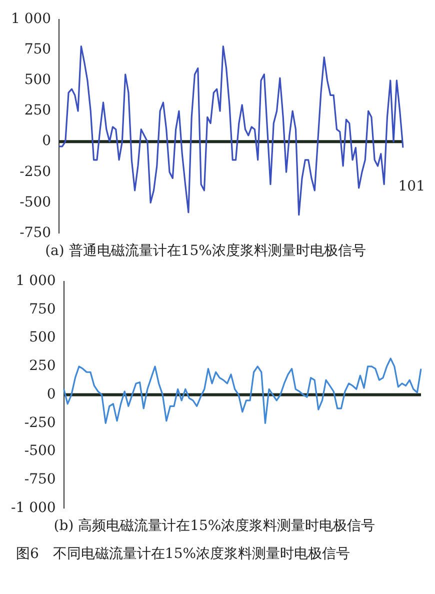  I want to click on text: (a) 普通电磁流量计在15%浓度浆料测量时电极信号, so click(205, 251).